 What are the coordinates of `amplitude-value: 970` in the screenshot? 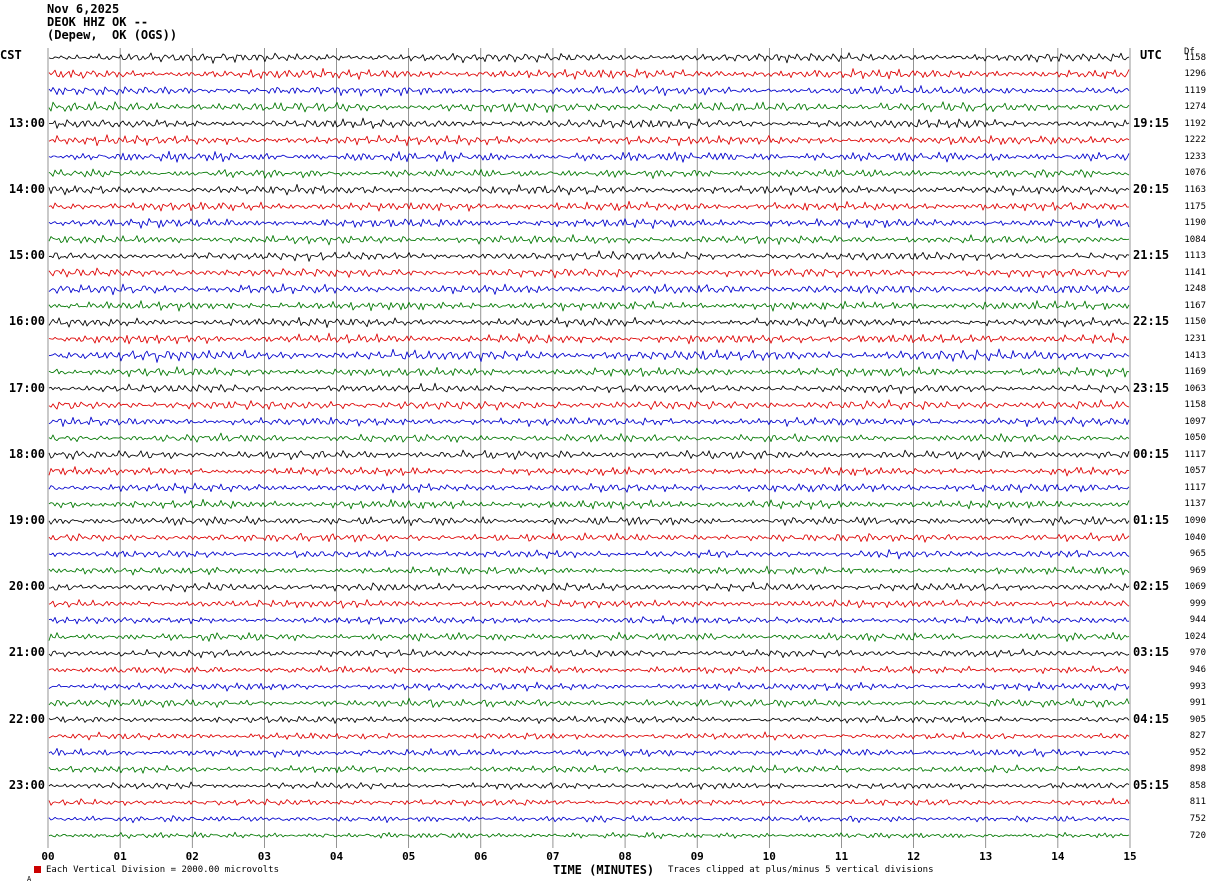 It's located at (1197, 653).